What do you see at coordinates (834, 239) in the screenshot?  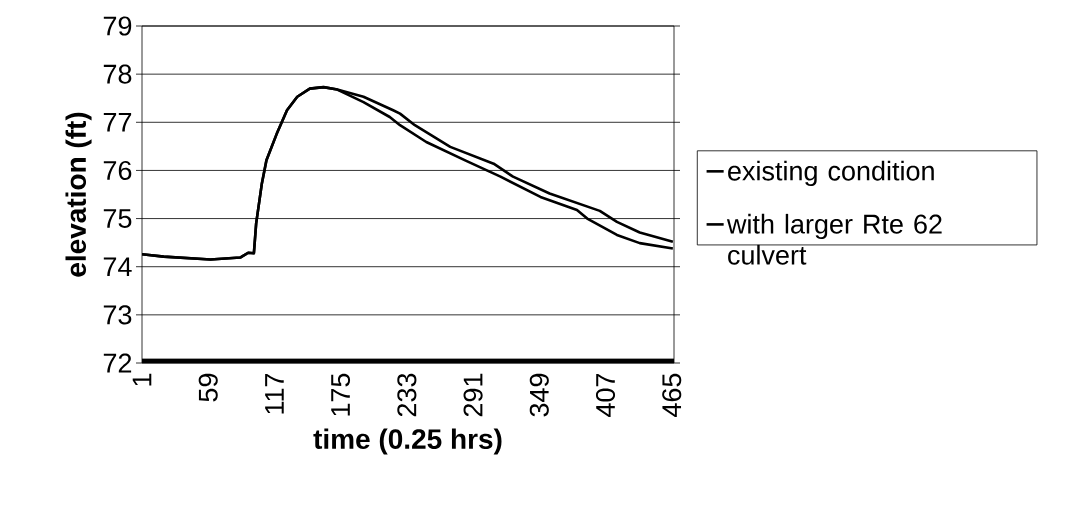 I see `legend-label: with larger Rte 62 culvert` at bounding box center [834, 239].